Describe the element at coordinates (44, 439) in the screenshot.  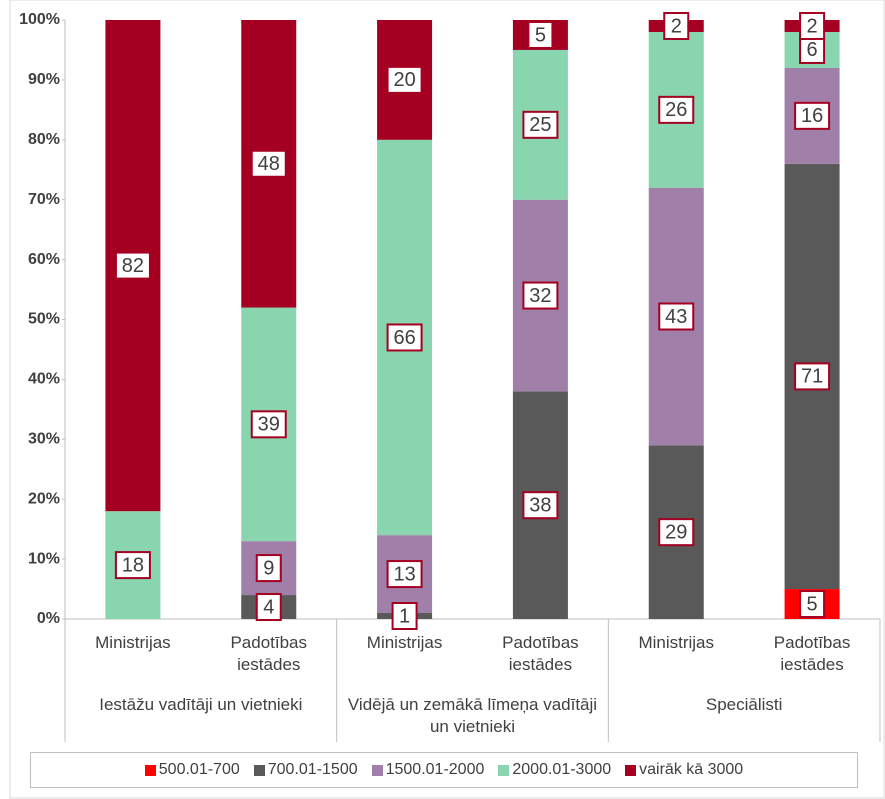
I see `y-tick-label: 30%` at that location.